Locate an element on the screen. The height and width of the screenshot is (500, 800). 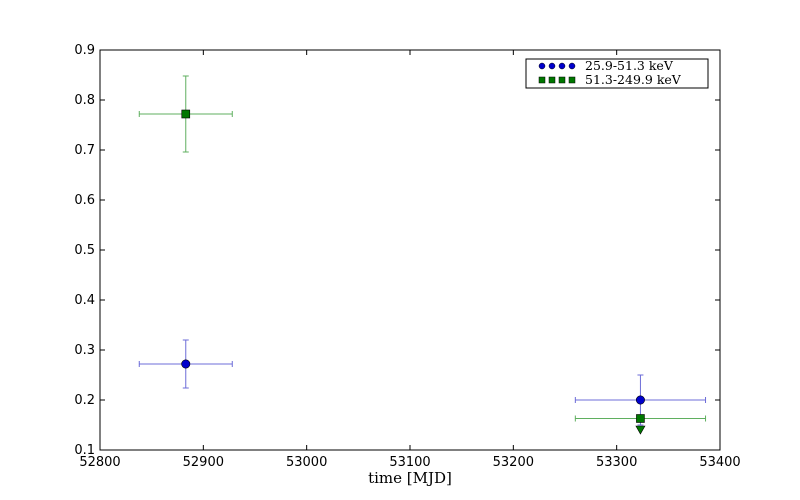
legend-label: 25.9-51.3 keV is located at coordinates (629, 65).